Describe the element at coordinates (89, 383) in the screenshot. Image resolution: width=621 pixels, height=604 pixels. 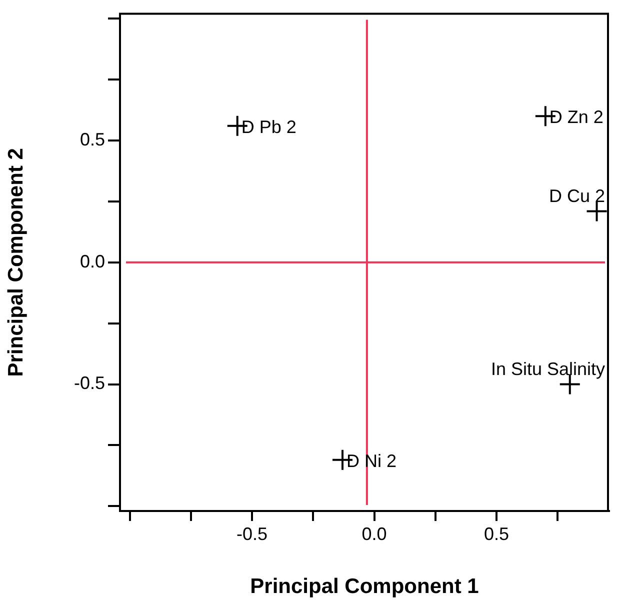
I see `y-tick-label: -0.5` at that location.